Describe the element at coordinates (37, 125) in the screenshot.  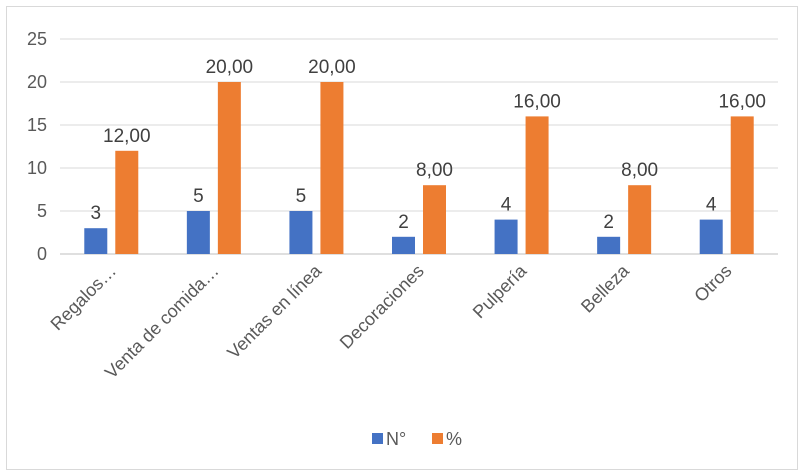
I see `y-tick-label: 15` at that location.